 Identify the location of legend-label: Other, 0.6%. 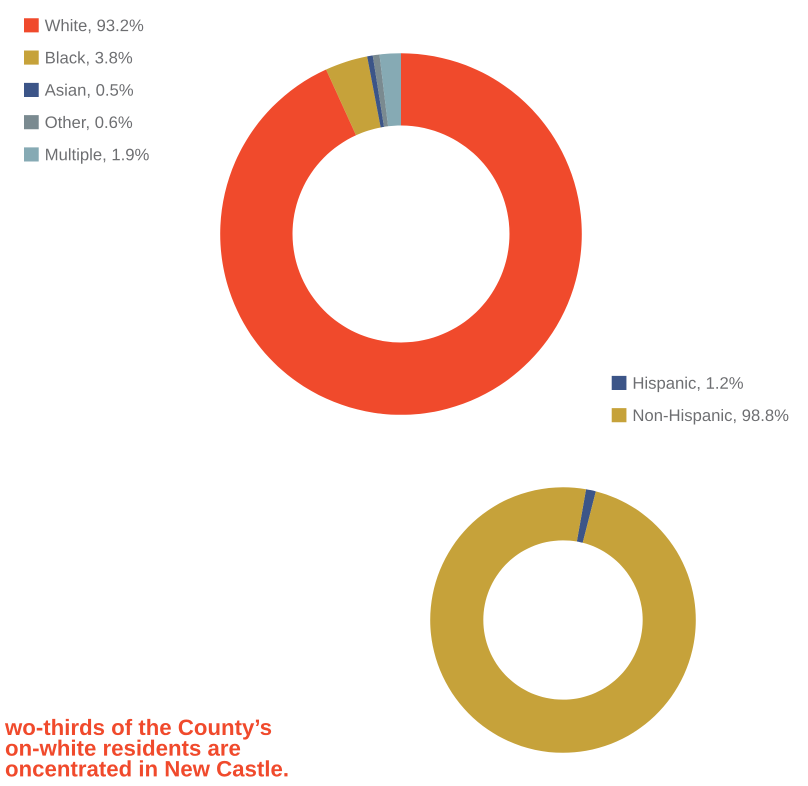
(88, 123).